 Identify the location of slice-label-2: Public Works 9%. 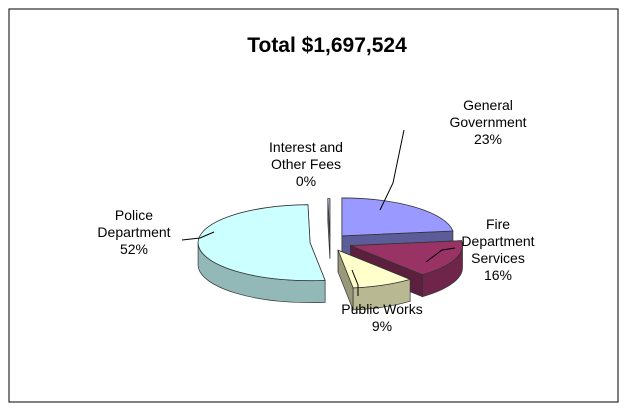
(381, 317).